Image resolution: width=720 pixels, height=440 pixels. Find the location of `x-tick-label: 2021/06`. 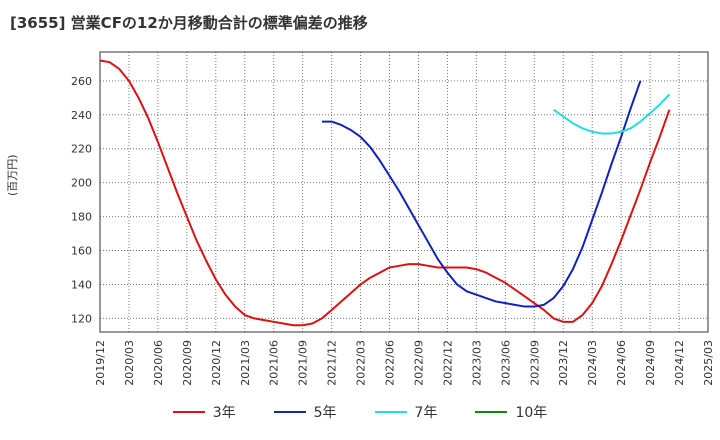

x-tick-label: 2021/06 is located at coordinates (274, 363).